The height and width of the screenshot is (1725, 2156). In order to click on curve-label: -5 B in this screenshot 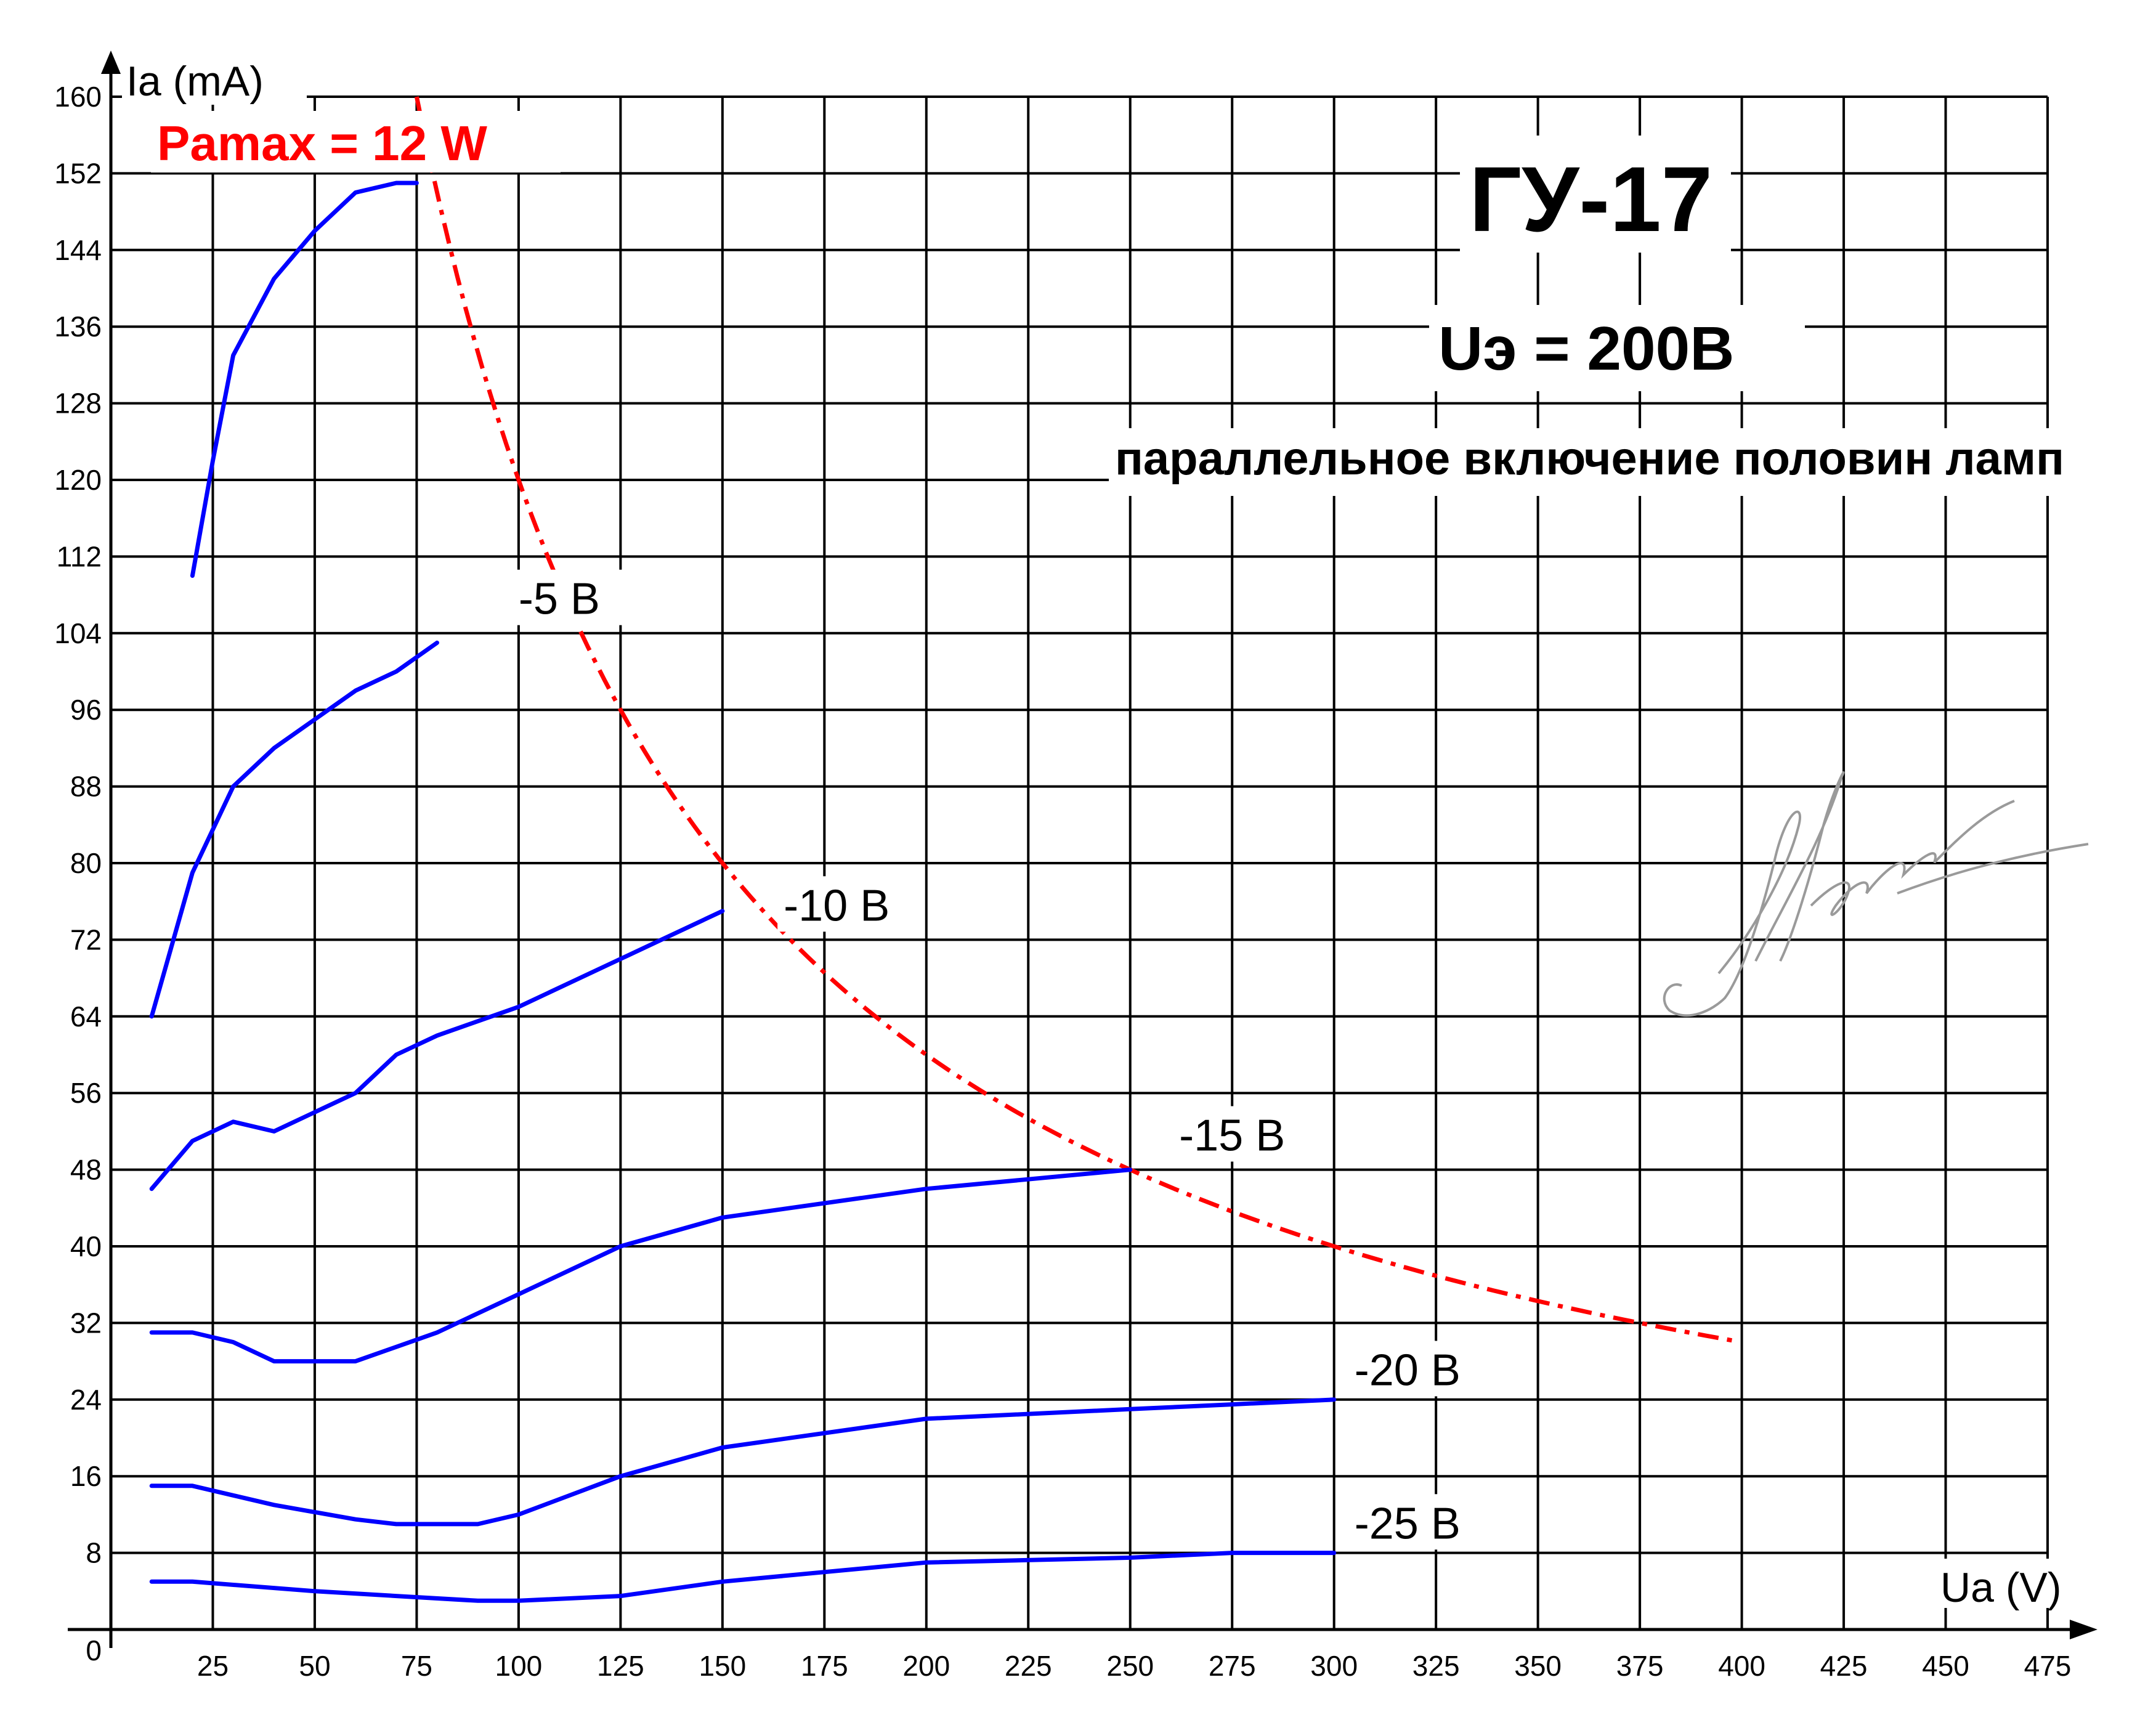, I will do `click(559, 600)`.